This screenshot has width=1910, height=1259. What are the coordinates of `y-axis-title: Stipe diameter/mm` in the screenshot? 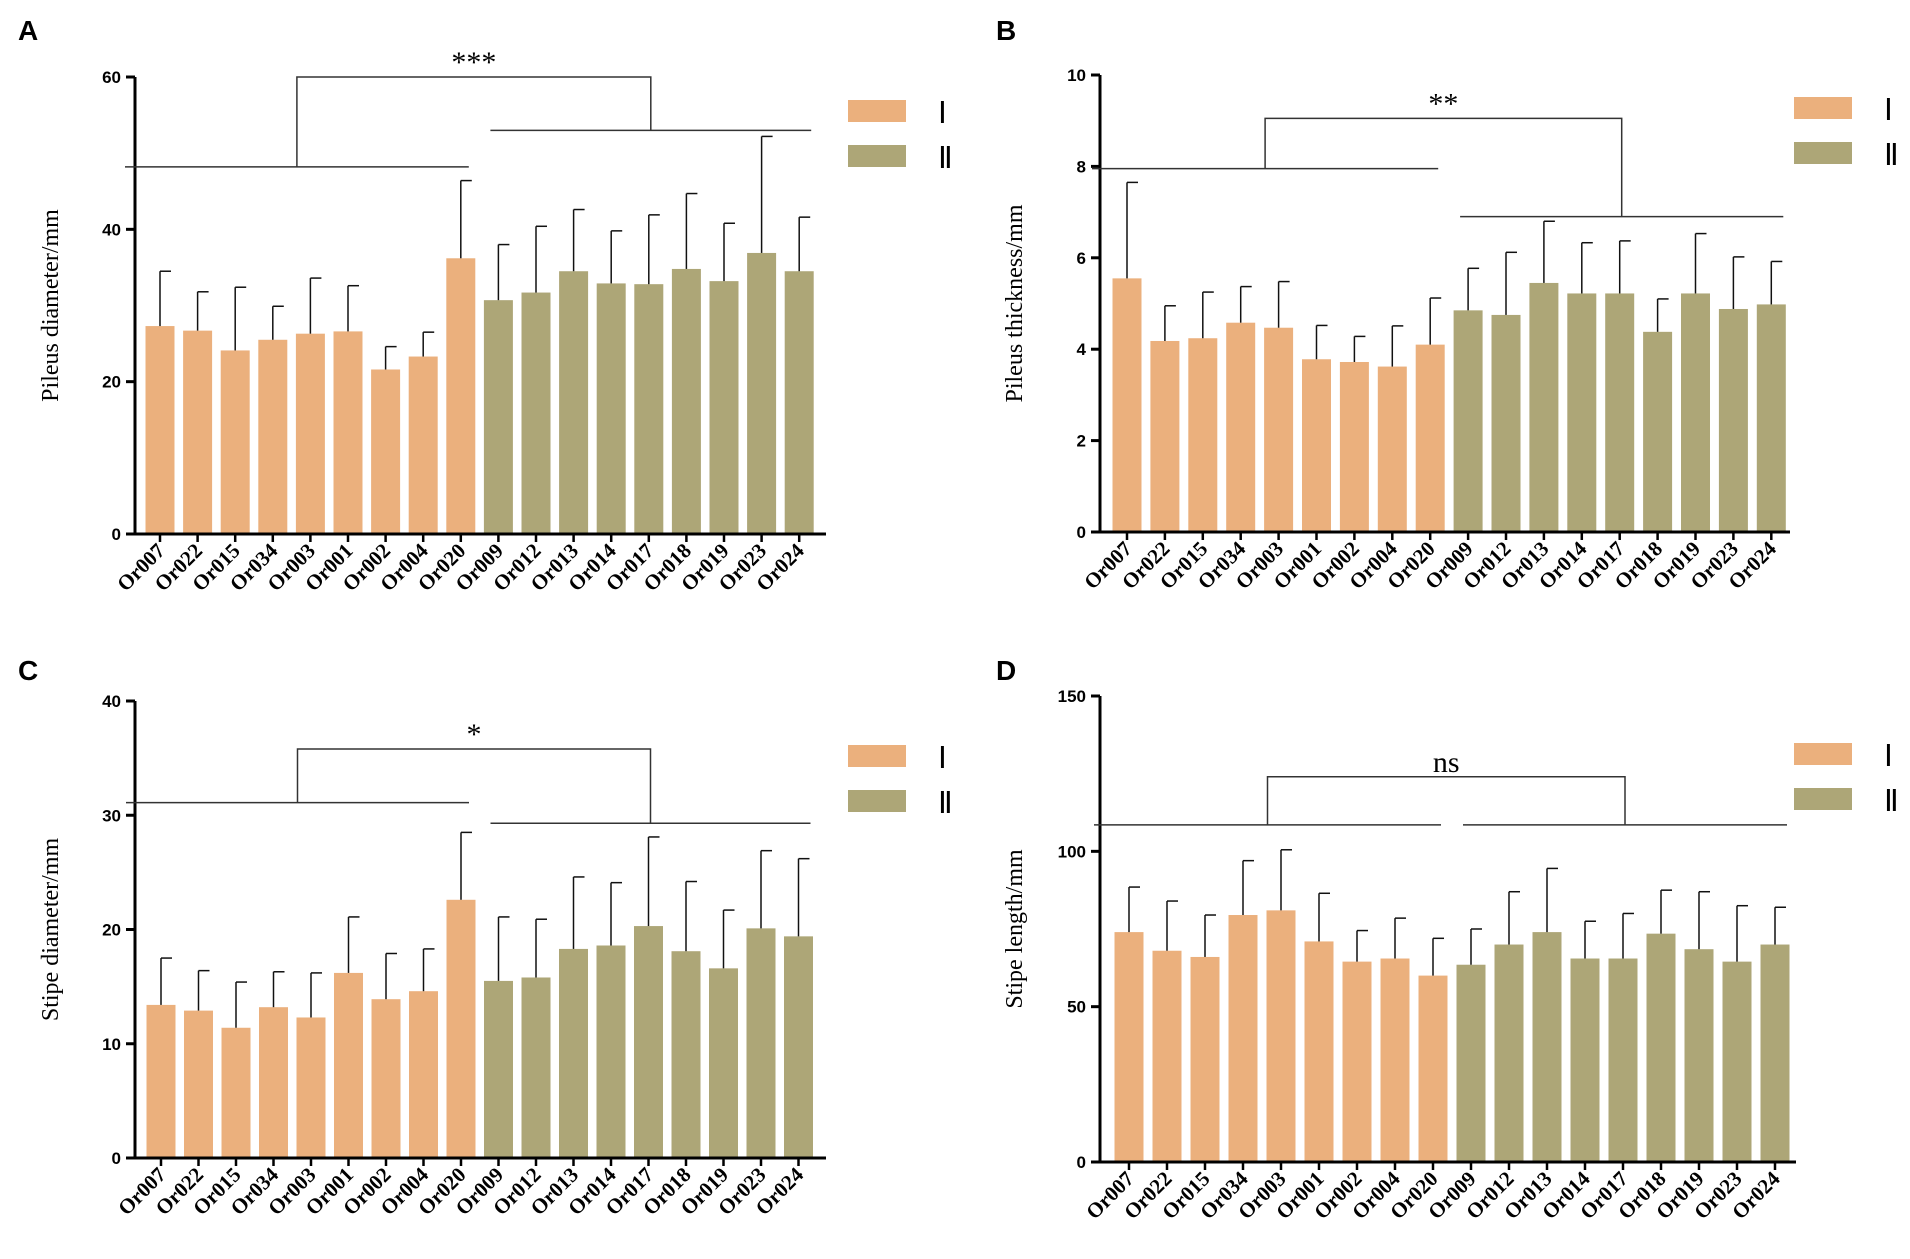 It's located at (51, 930).